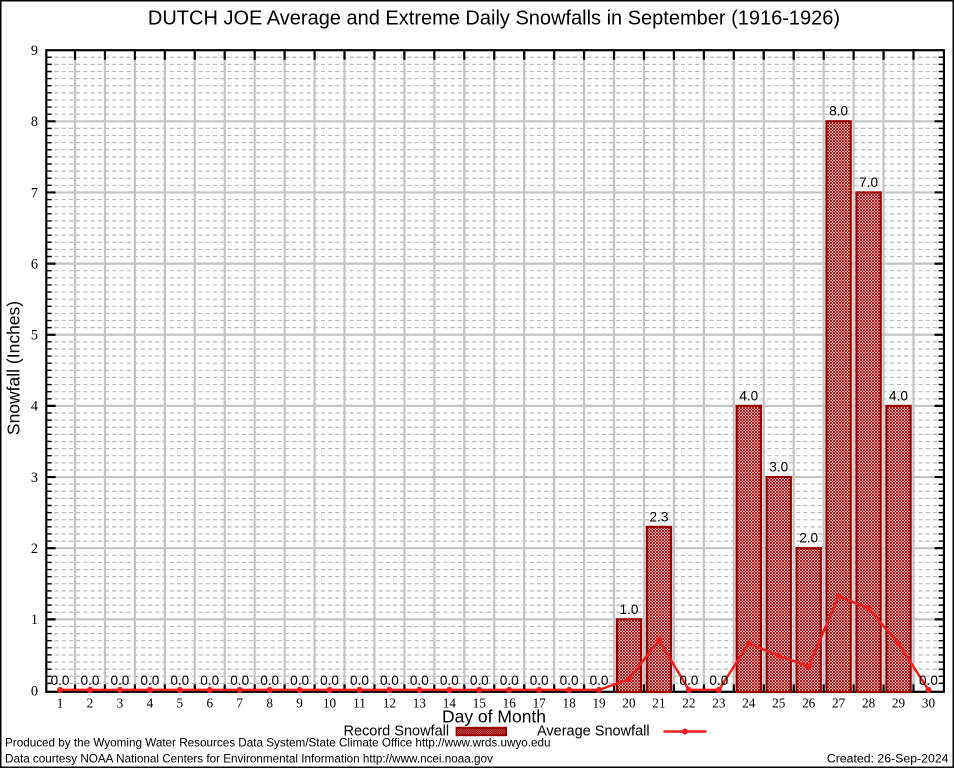 The height and width of the screenshot is (768, 954). I want to click on svg-text: 11, so click(359, 703).